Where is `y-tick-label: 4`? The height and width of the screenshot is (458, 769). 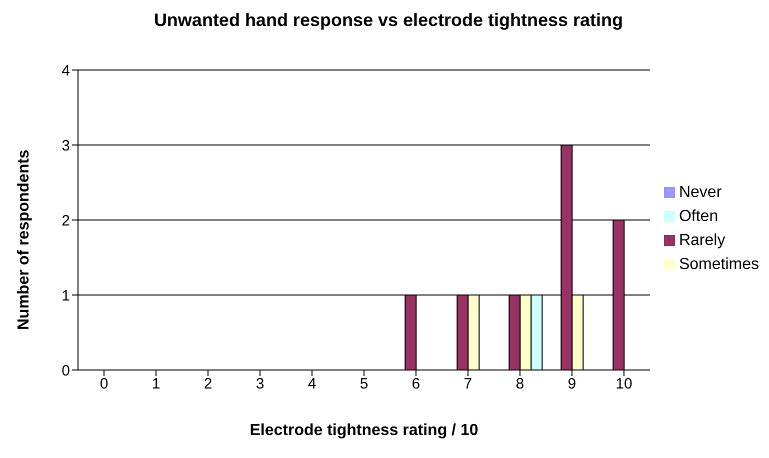
y-tick-label: 4 is located at coordinates (66, 71).